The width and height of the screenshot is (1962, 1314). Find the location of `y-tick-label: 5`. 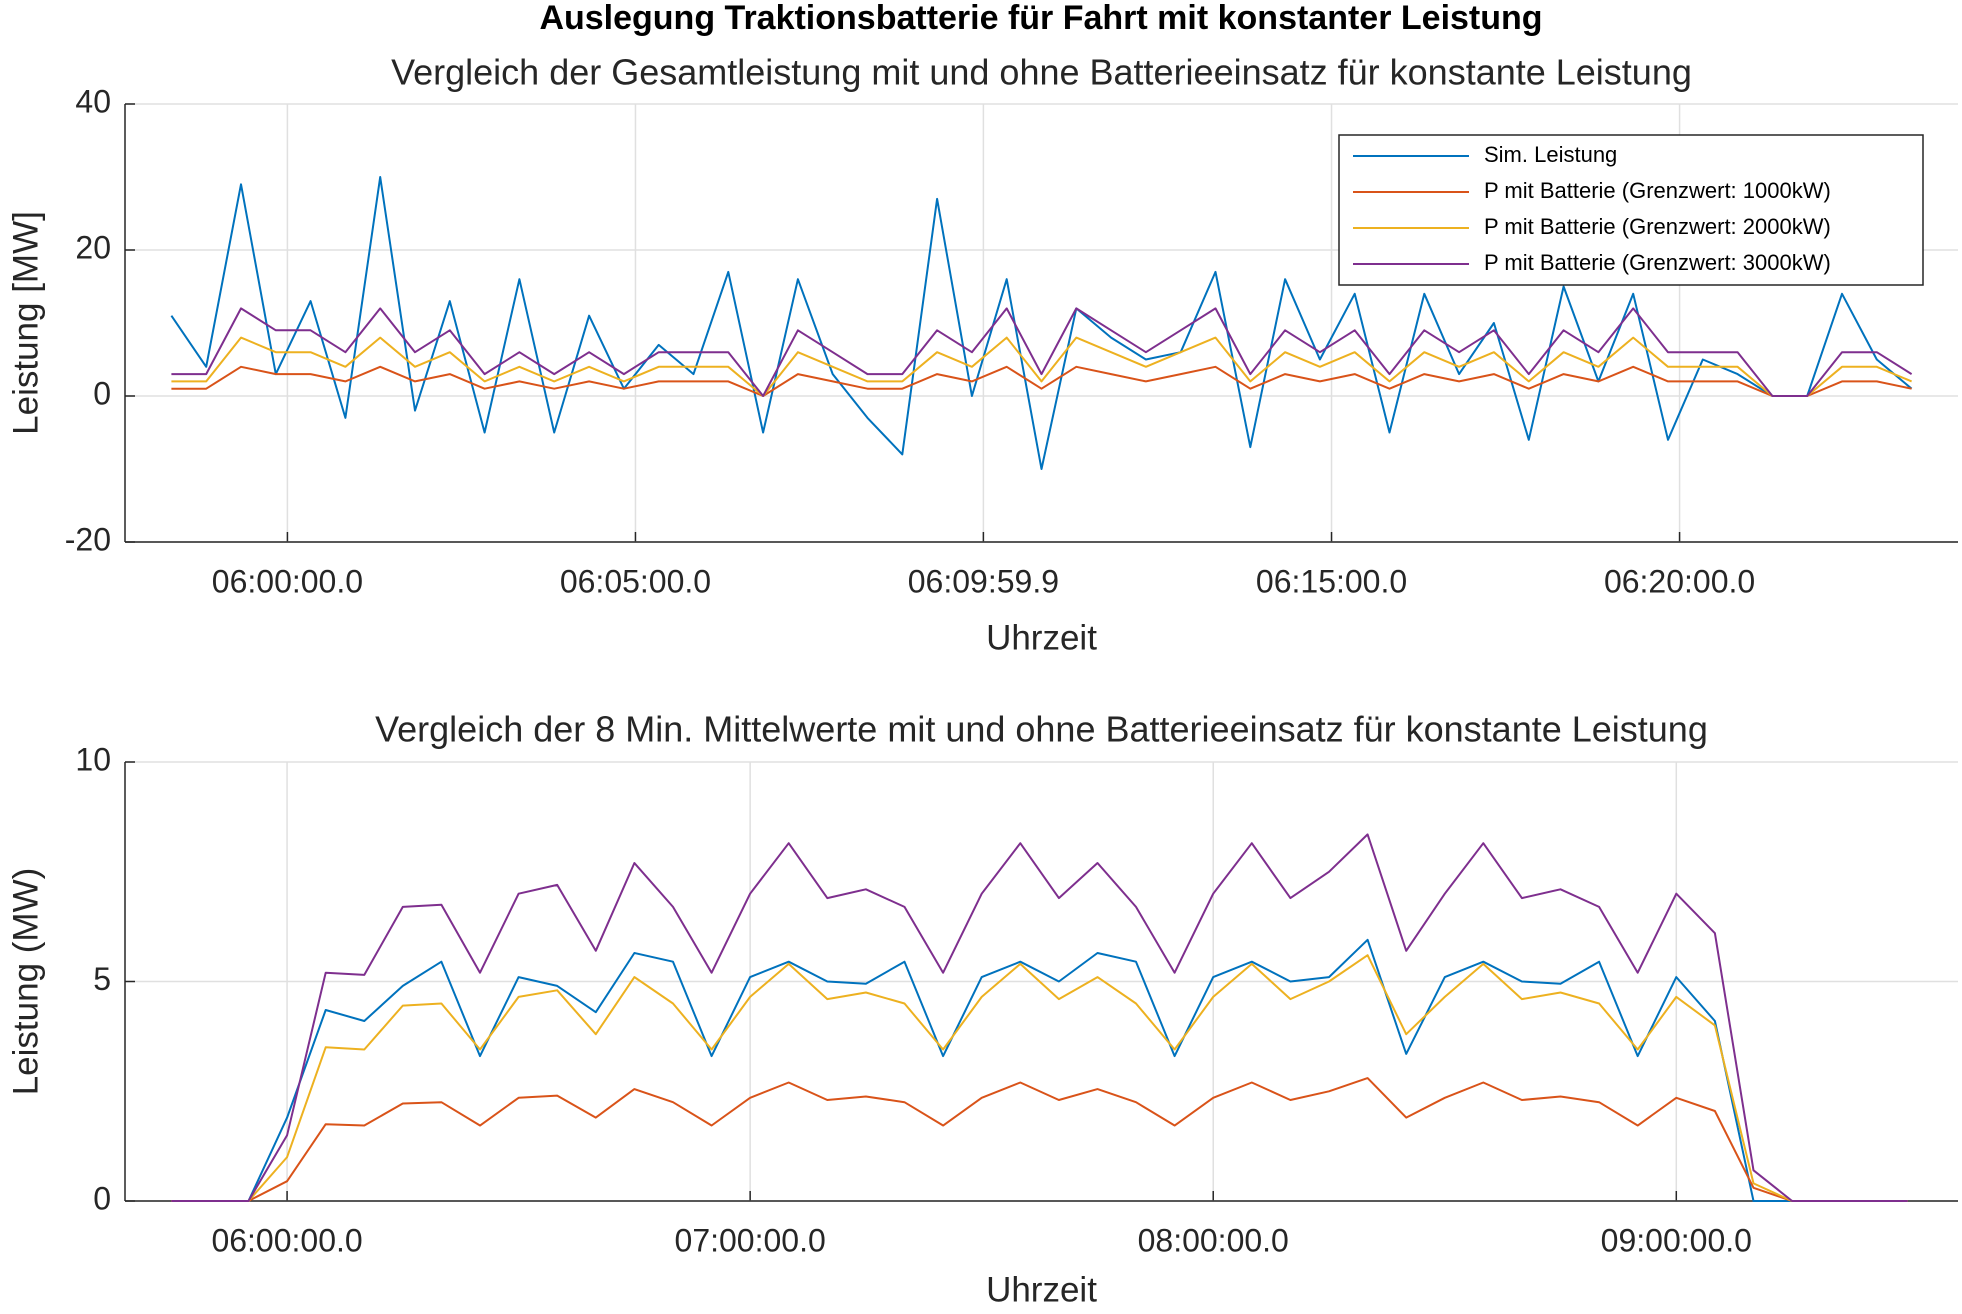

y-tick-label: 5 is located at coordinates (102, 979).